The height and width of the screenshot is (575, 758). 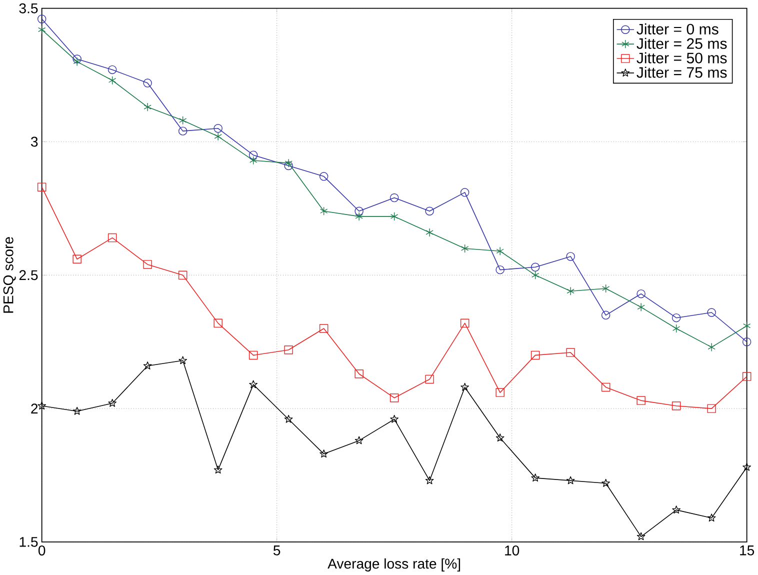 I want to click on x-tick-label: 0, so click(x=42, y=551).